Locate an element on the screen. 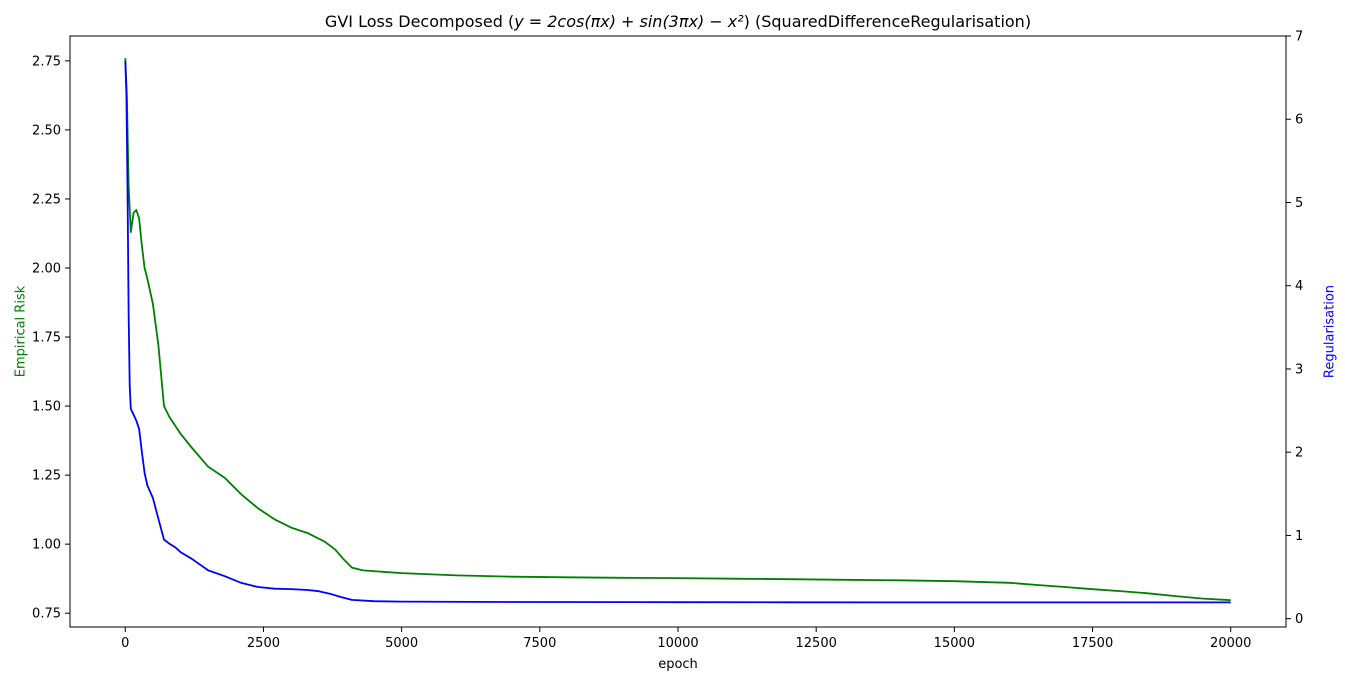  right-y-tick-label: 7 is located at coordinates (1299, 37).